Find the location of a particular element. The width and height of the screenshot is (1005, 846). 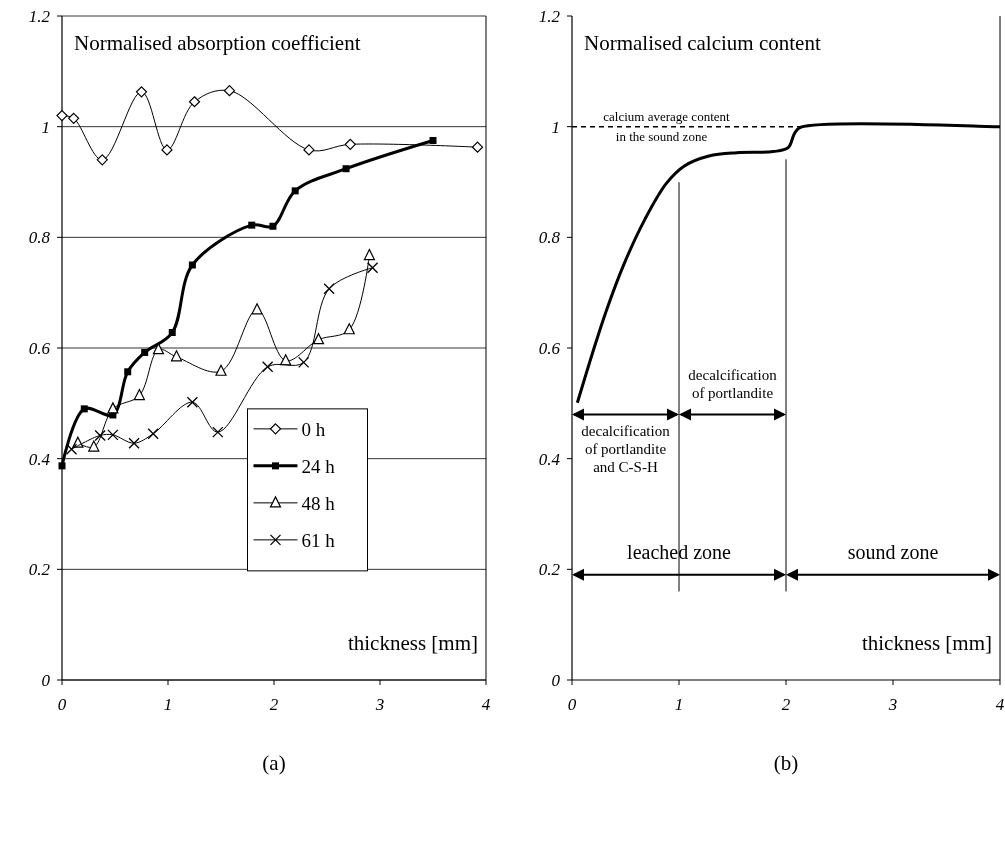

y-axis-title: Normalised calcium content is located at coordinates (702, 43).